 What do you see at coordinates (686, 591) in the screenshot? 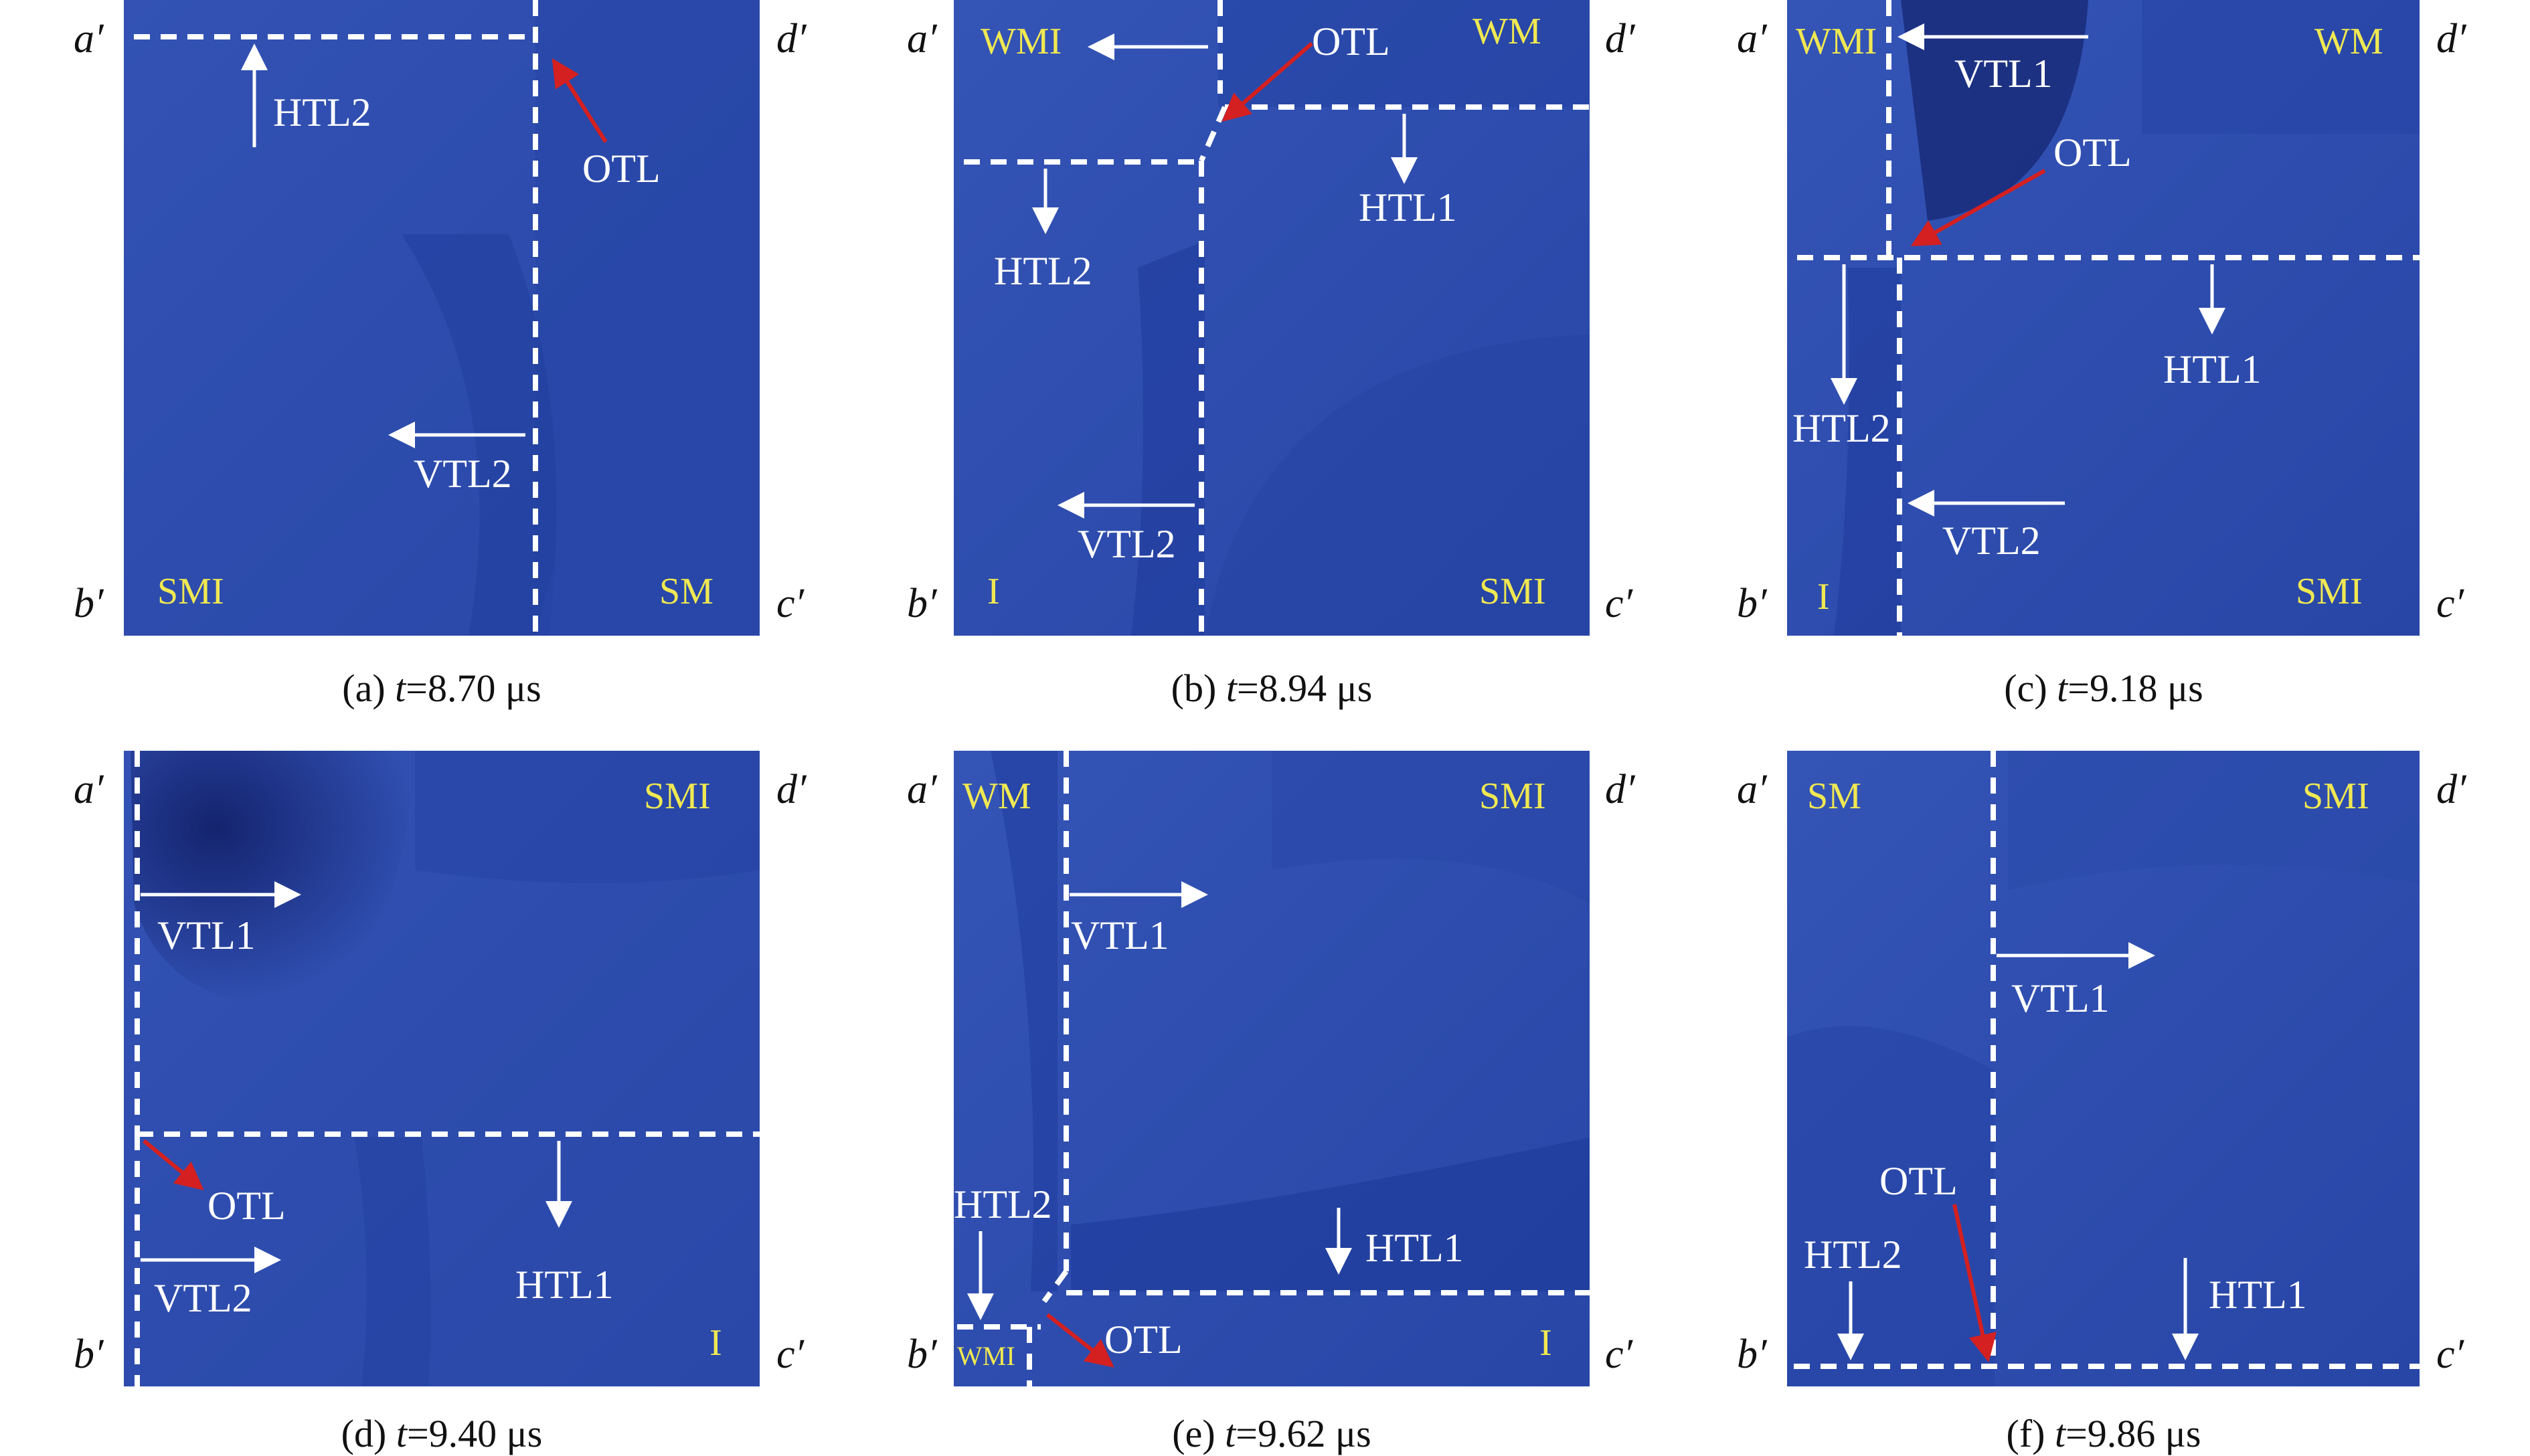
I see `panel-a-phase-br: SM` at bounding box center [686, 591].